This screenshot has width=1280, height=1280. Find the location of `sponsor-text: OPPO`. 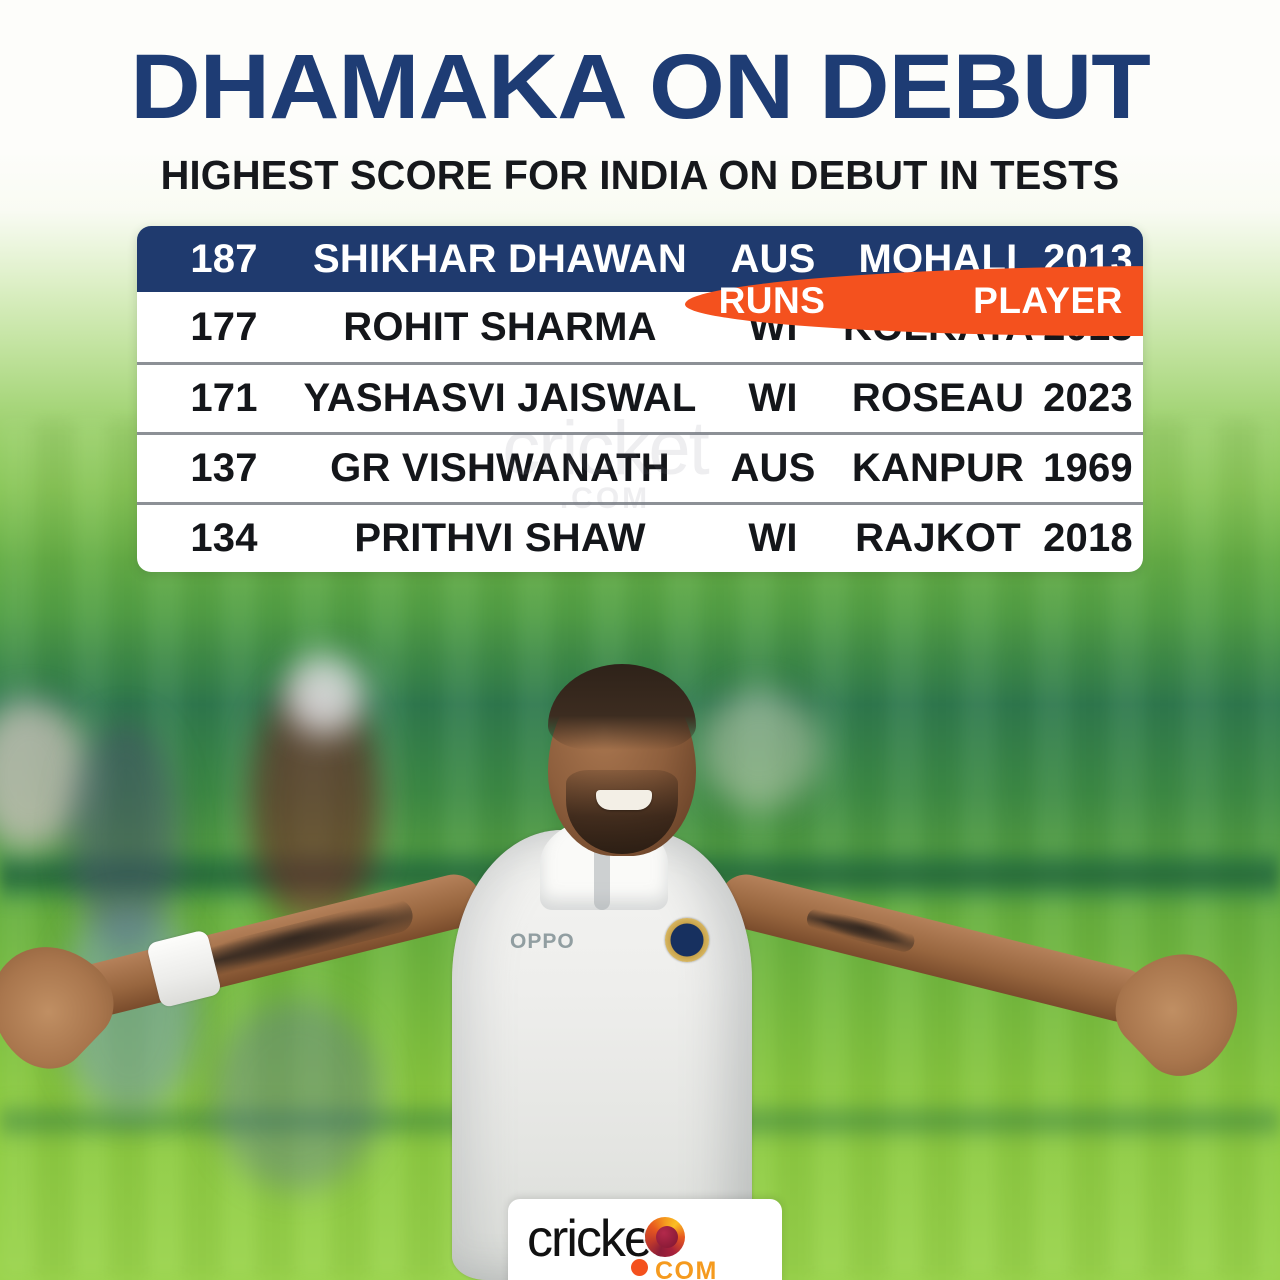

sponsor-text: OPPO is located at coordinates (542, 941).